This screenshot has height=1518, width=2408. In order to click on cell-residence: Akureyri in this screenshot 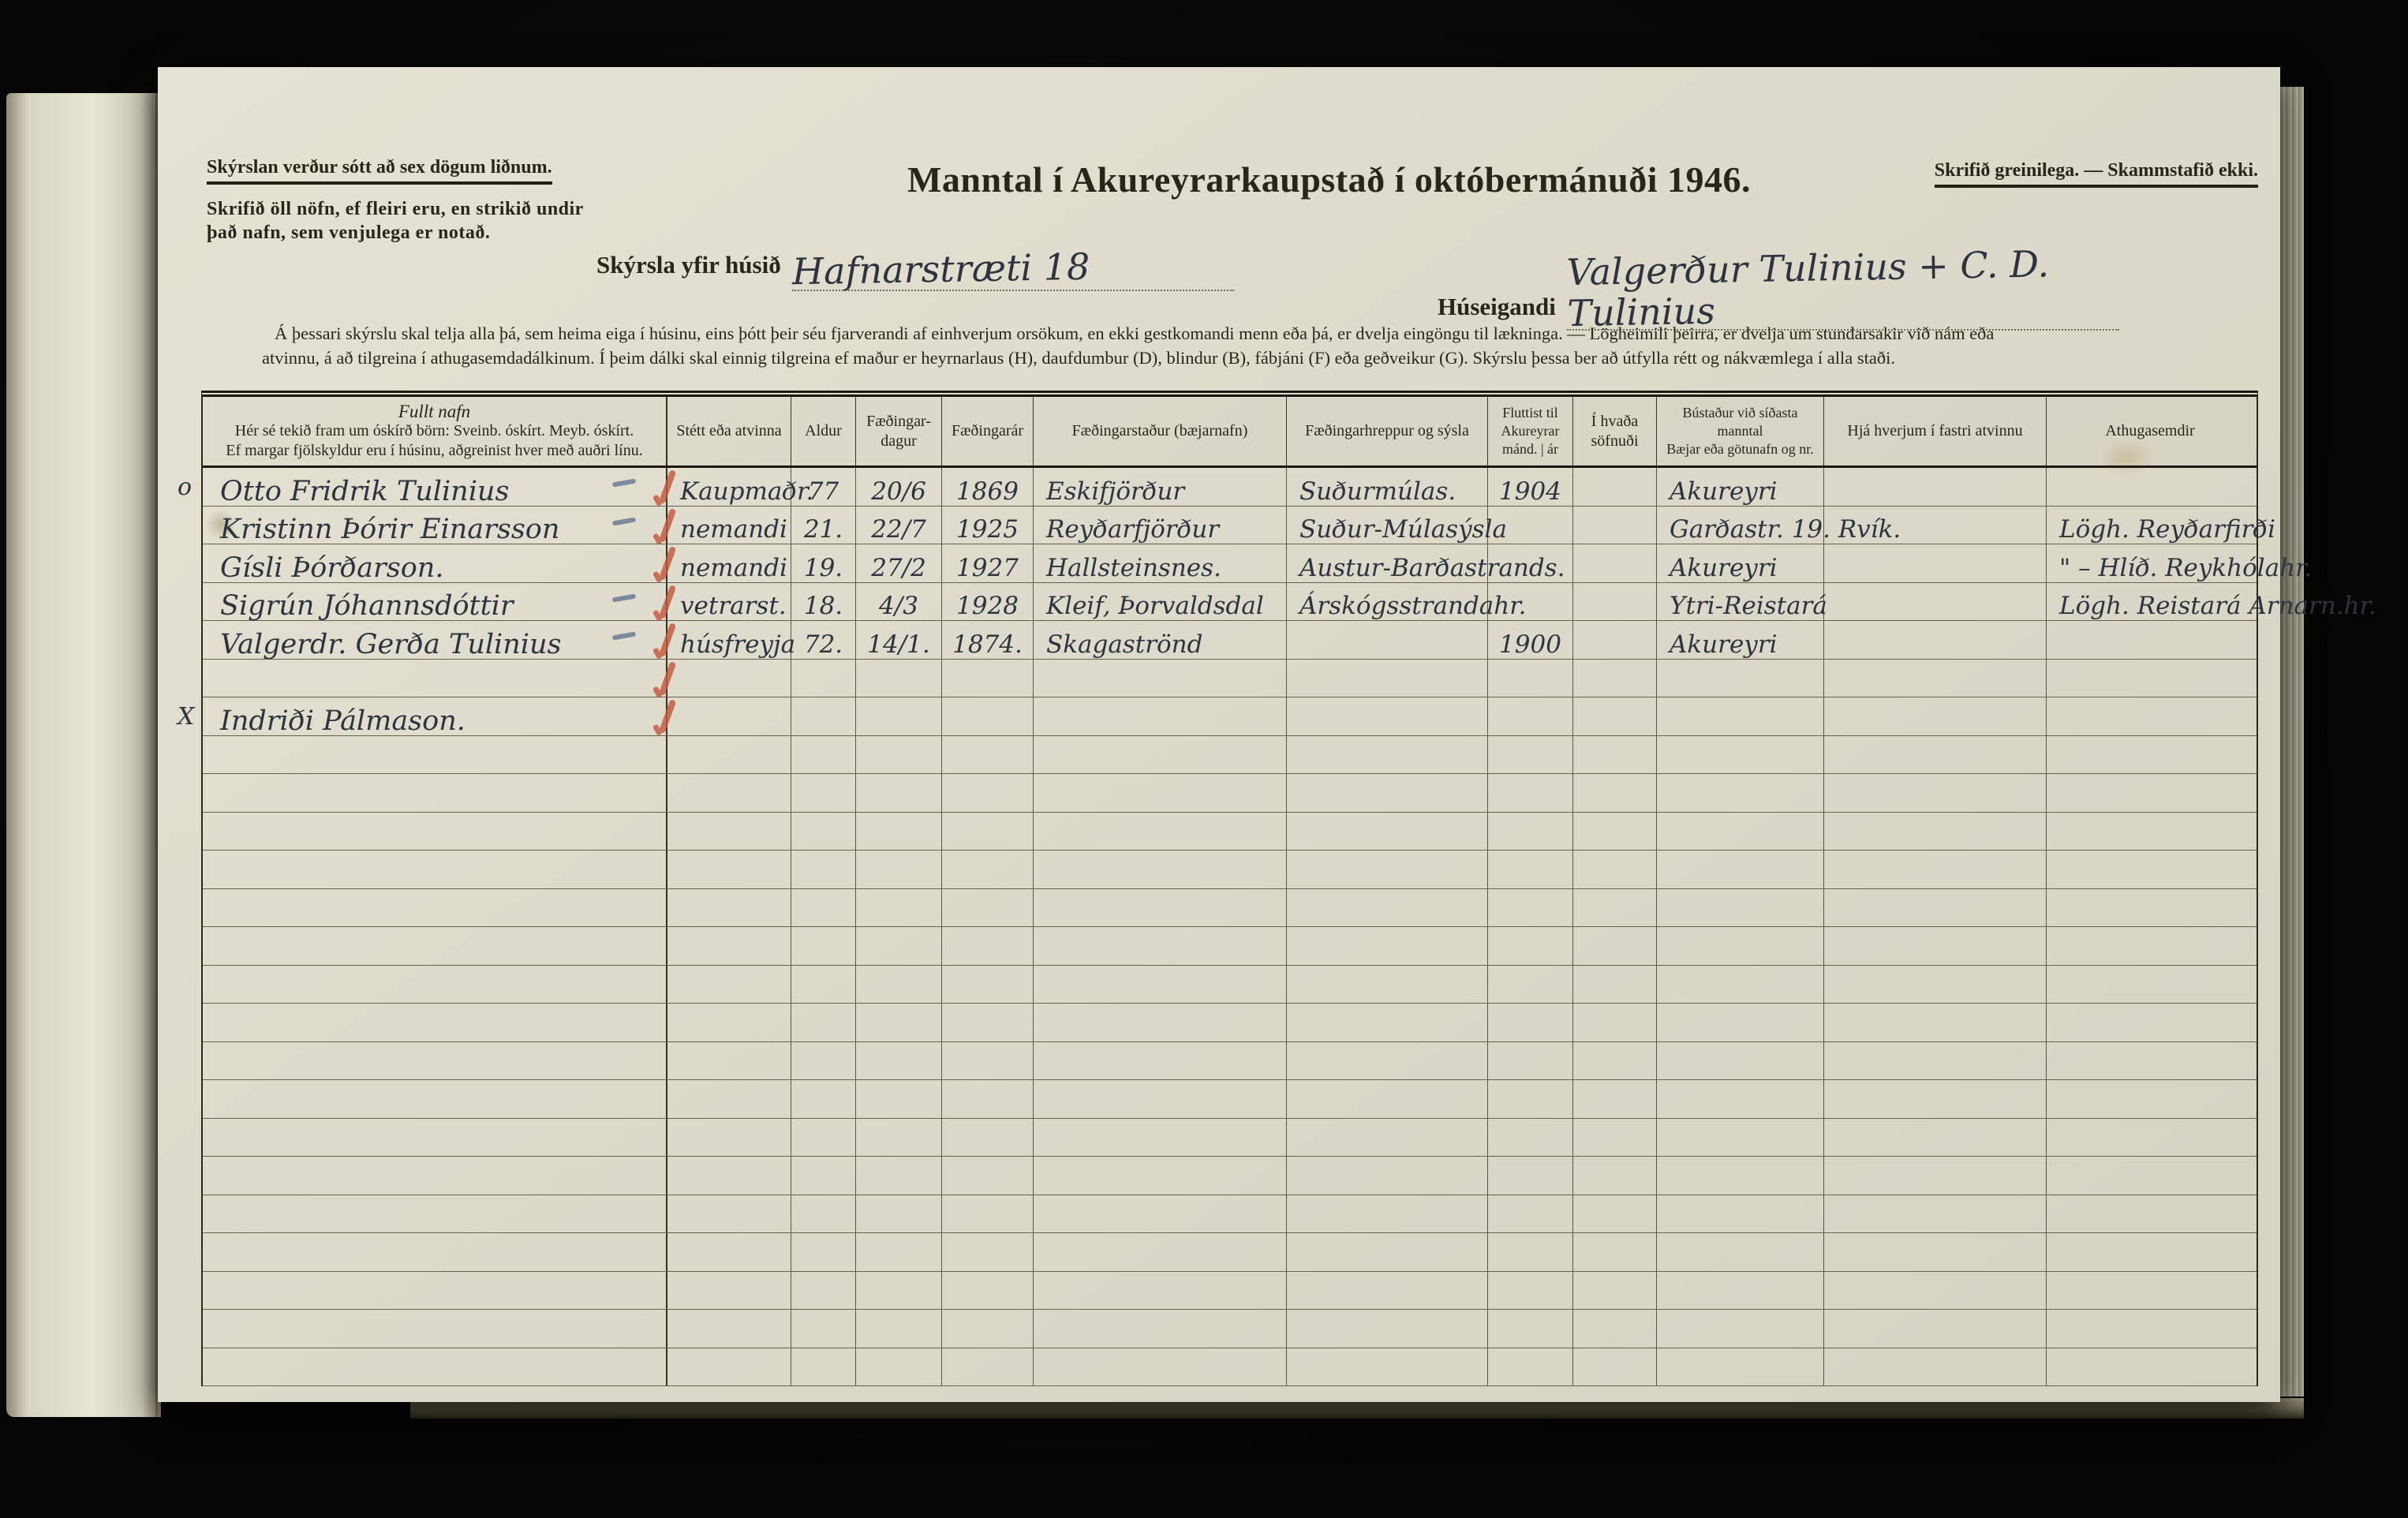, I will do `click(1740, 563)`.